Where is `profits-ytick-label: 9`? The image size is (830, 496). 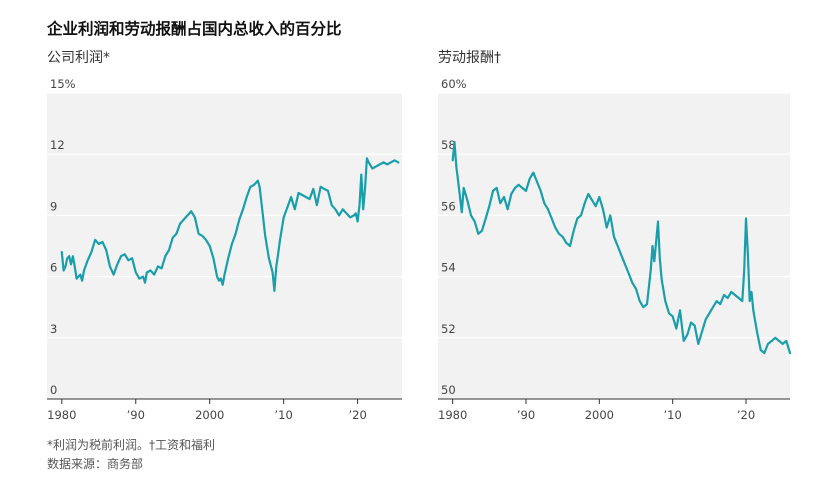 profits-ytick-label: 9 is located at coordinates (53, 206).